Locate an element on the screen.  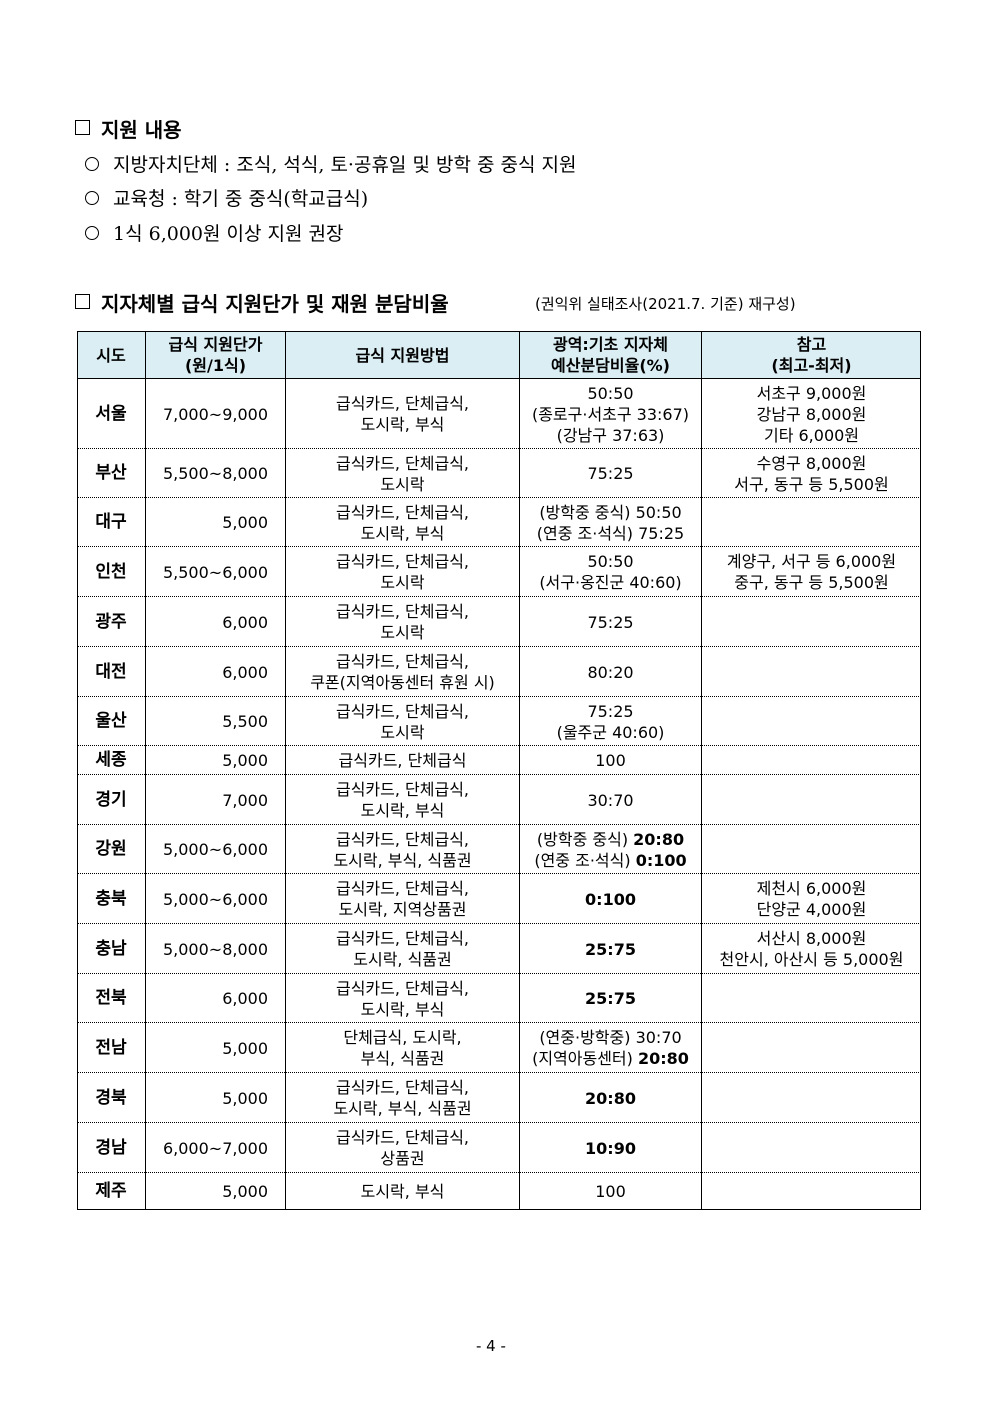
table-cell: 25:75 is located at coordinates (610, 949).